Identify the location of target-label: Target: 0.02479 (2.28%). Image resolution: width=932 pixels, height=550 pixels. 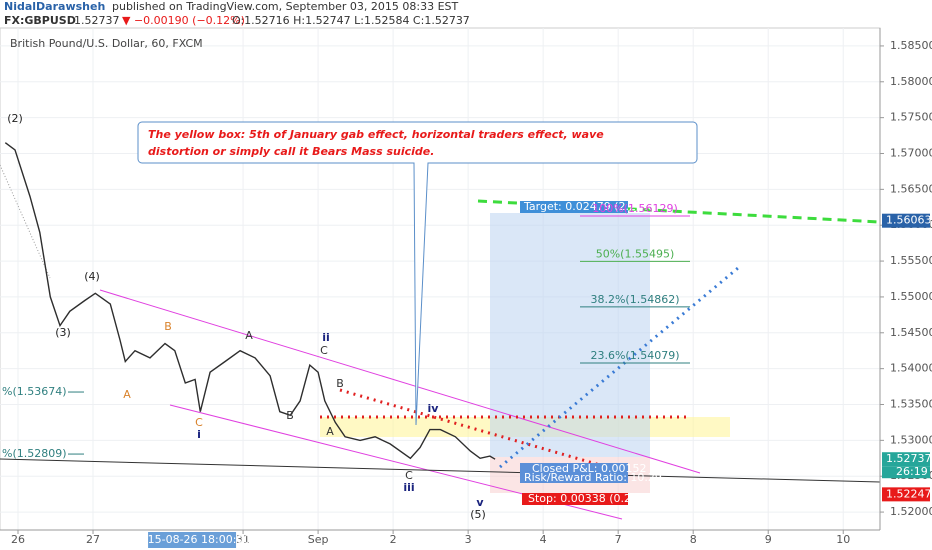
(590, 206).